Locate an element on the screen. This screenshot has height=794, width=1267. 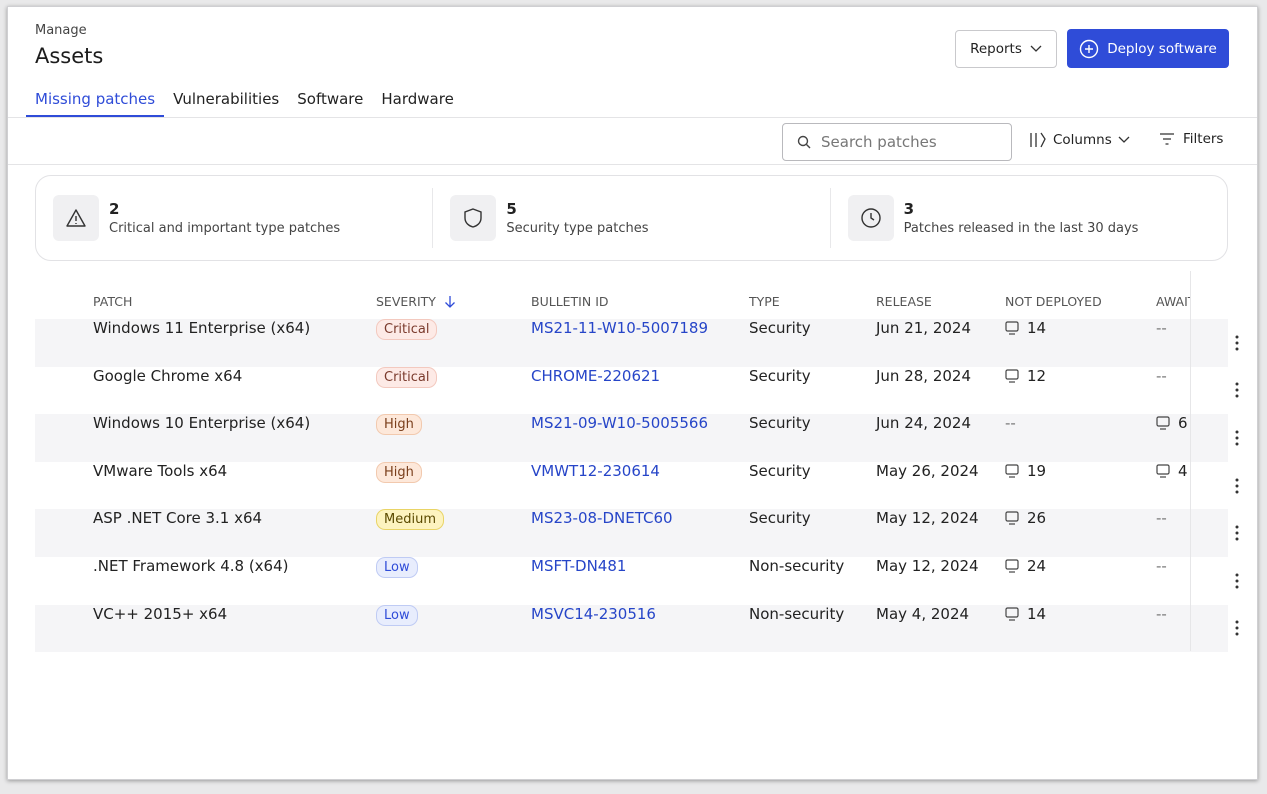
bulletin-link: MS21-11-W10-5007189 is located at coordinates (619, 328).